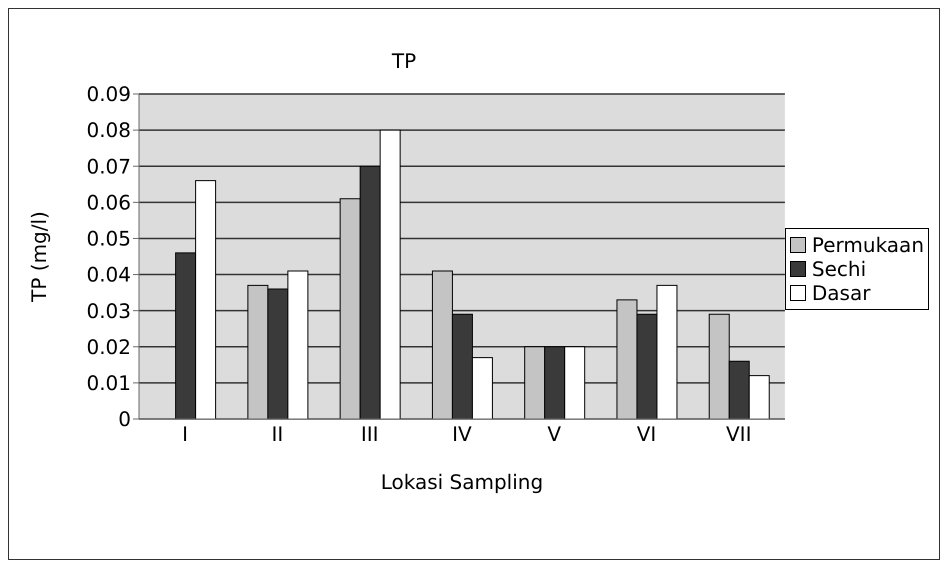 This screenshot has height=571, width=950. What do you see at coordinates (841, 293) in the screenshot?
I see `legend-label: Dasar` at bounding box center [841, 293].